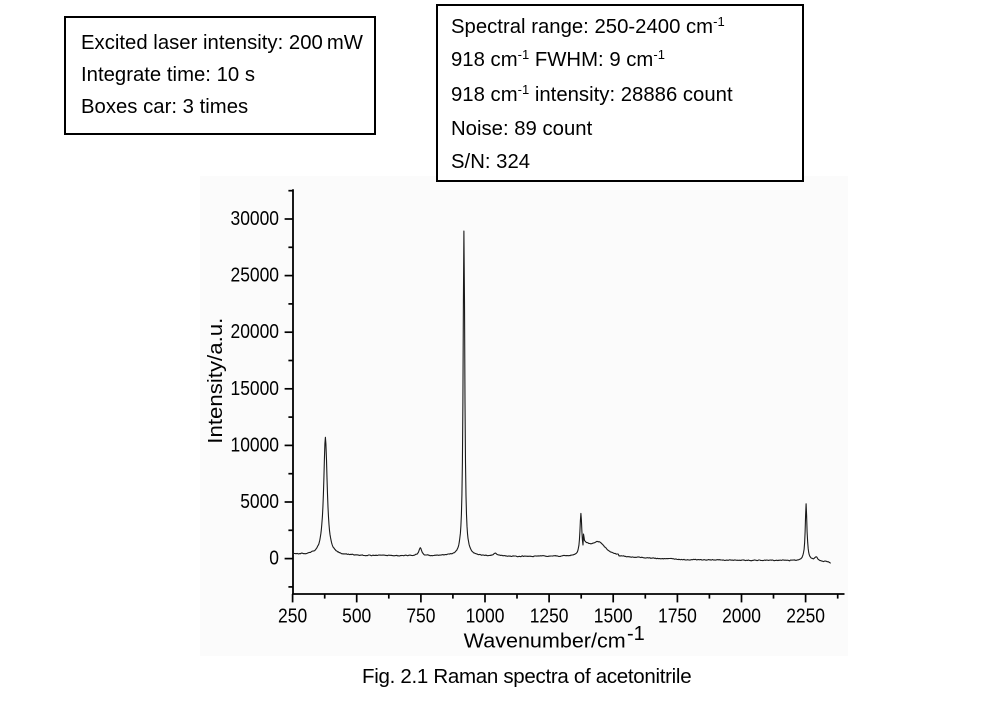  I want to click on svg-text: 2000, so click(741, 617).